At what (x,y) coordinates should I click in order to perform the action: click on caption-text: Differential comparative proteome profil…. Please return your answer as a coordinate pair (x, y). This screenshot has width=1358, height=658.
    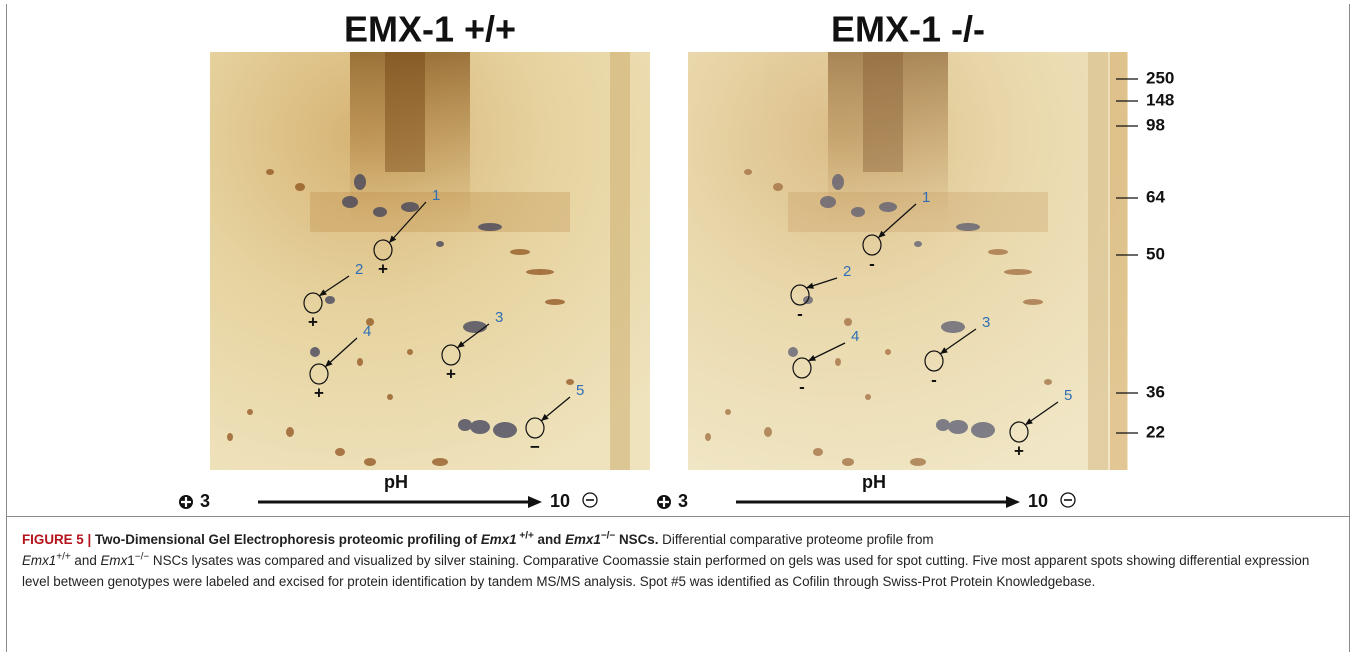
    Looking at the image, I should click on (796, 539).